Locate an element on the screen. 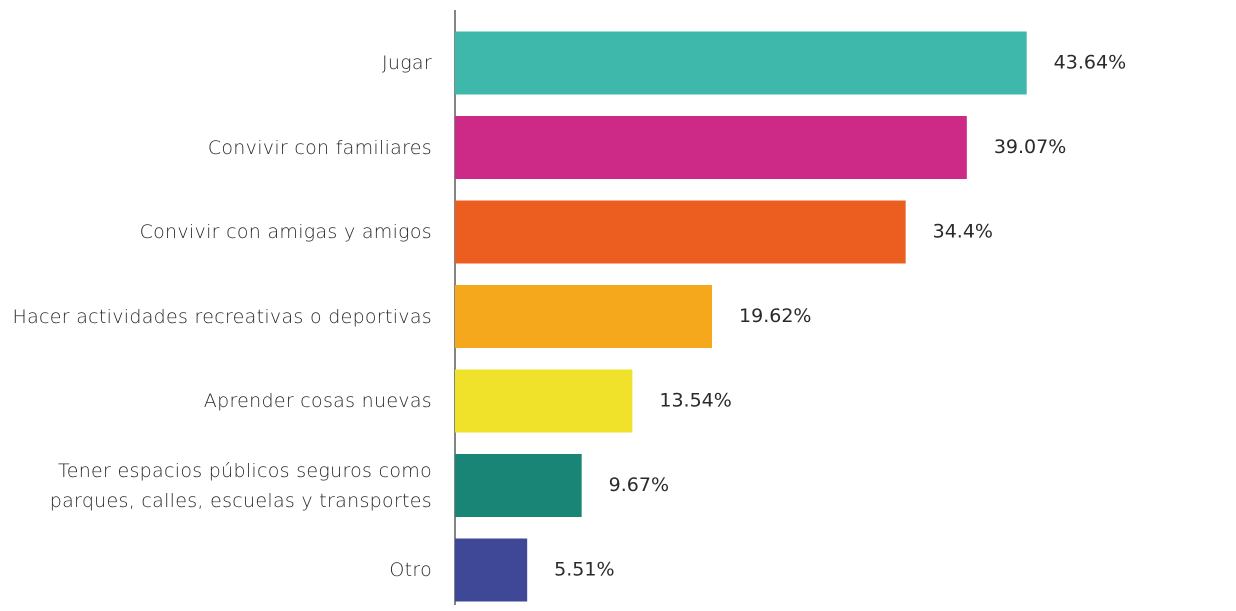 This screenshot has height=611, width=1236. category-label: Convivir con amigas y amigos is located at coordinates (285, 232).